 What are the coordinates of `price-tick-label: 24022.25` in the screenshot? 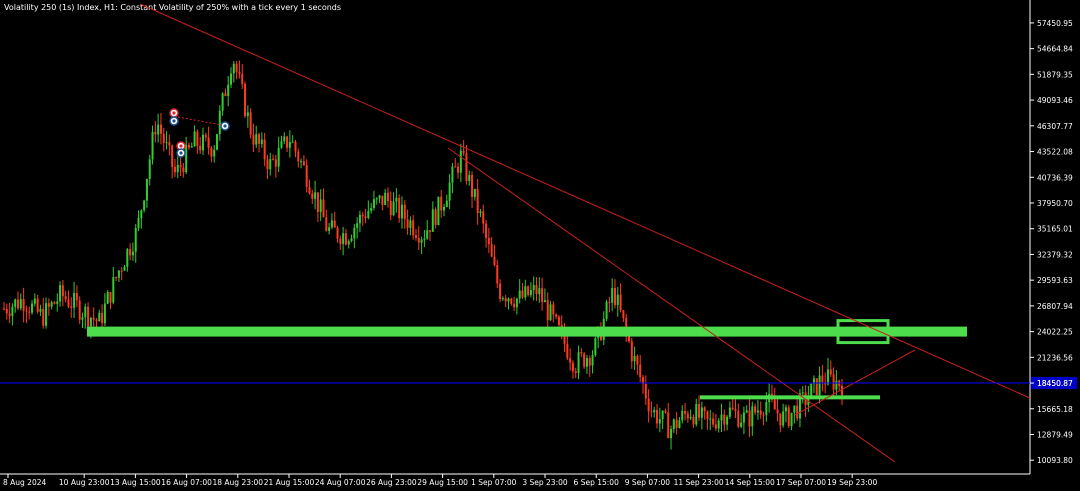 It's located at (1055, 332).